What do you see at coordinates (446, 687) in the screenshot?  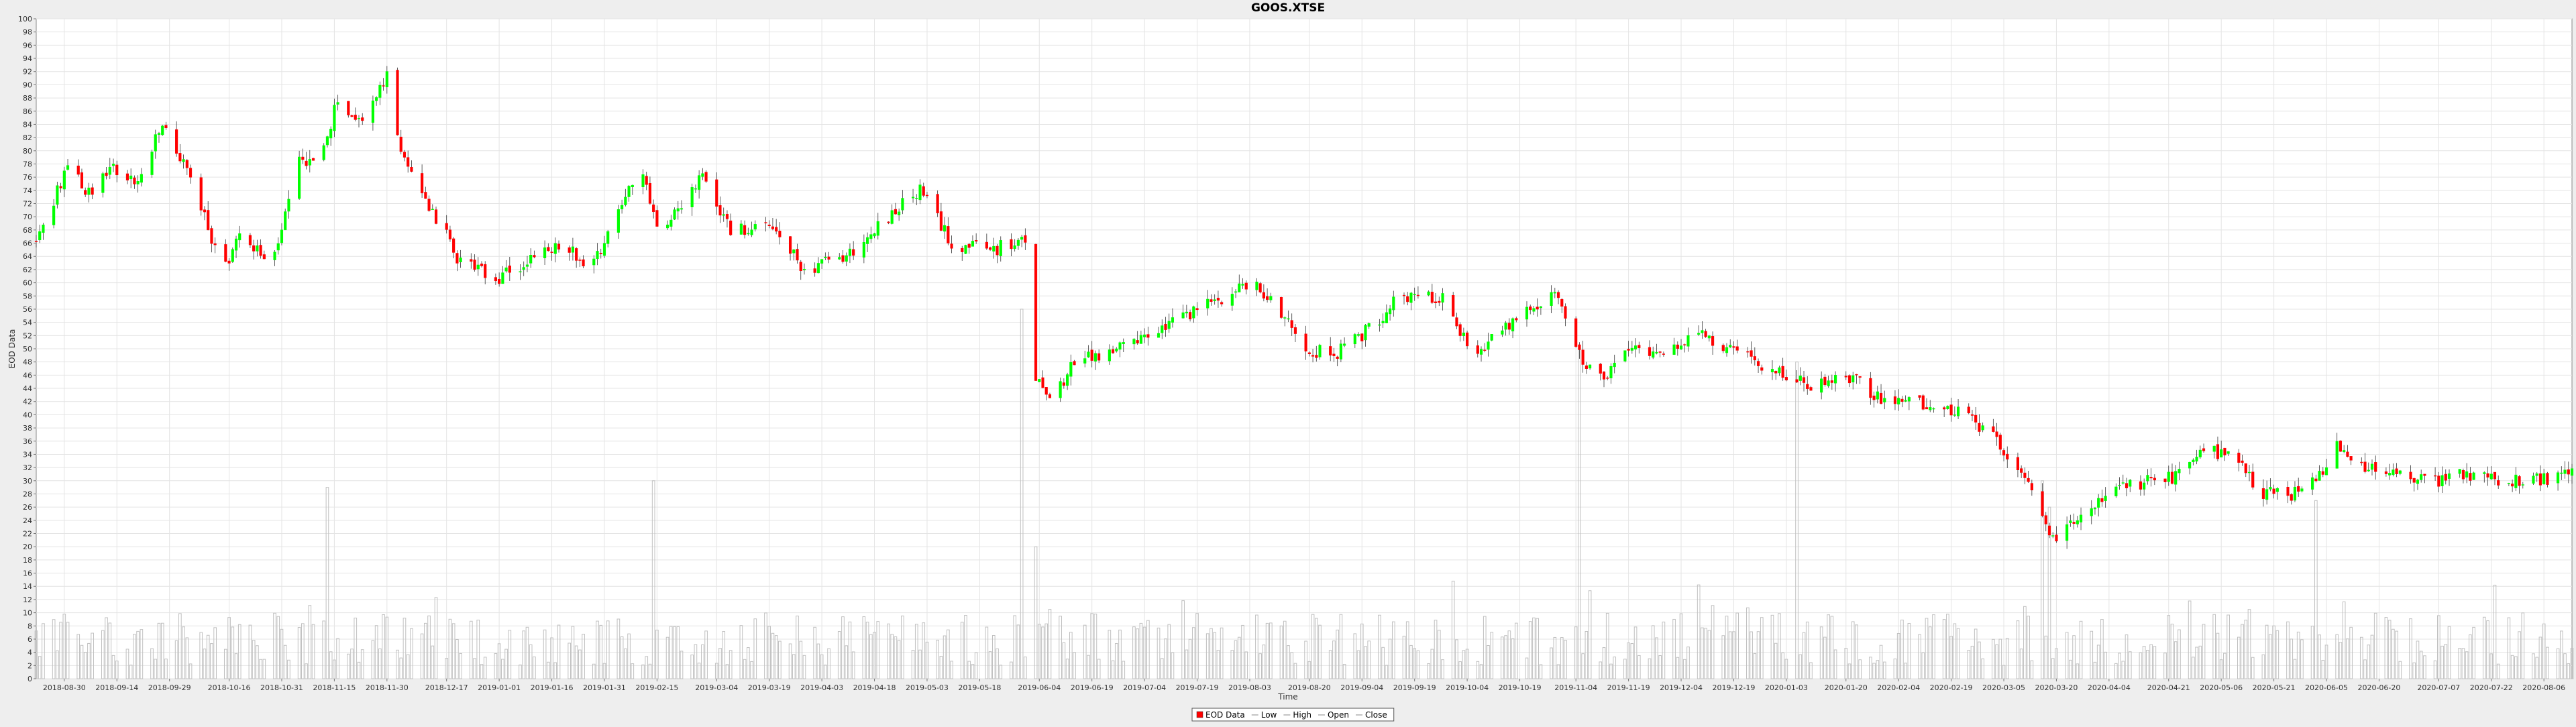 I see `x-tick-label: 2018-12-17` at bounding box center [446, 687].